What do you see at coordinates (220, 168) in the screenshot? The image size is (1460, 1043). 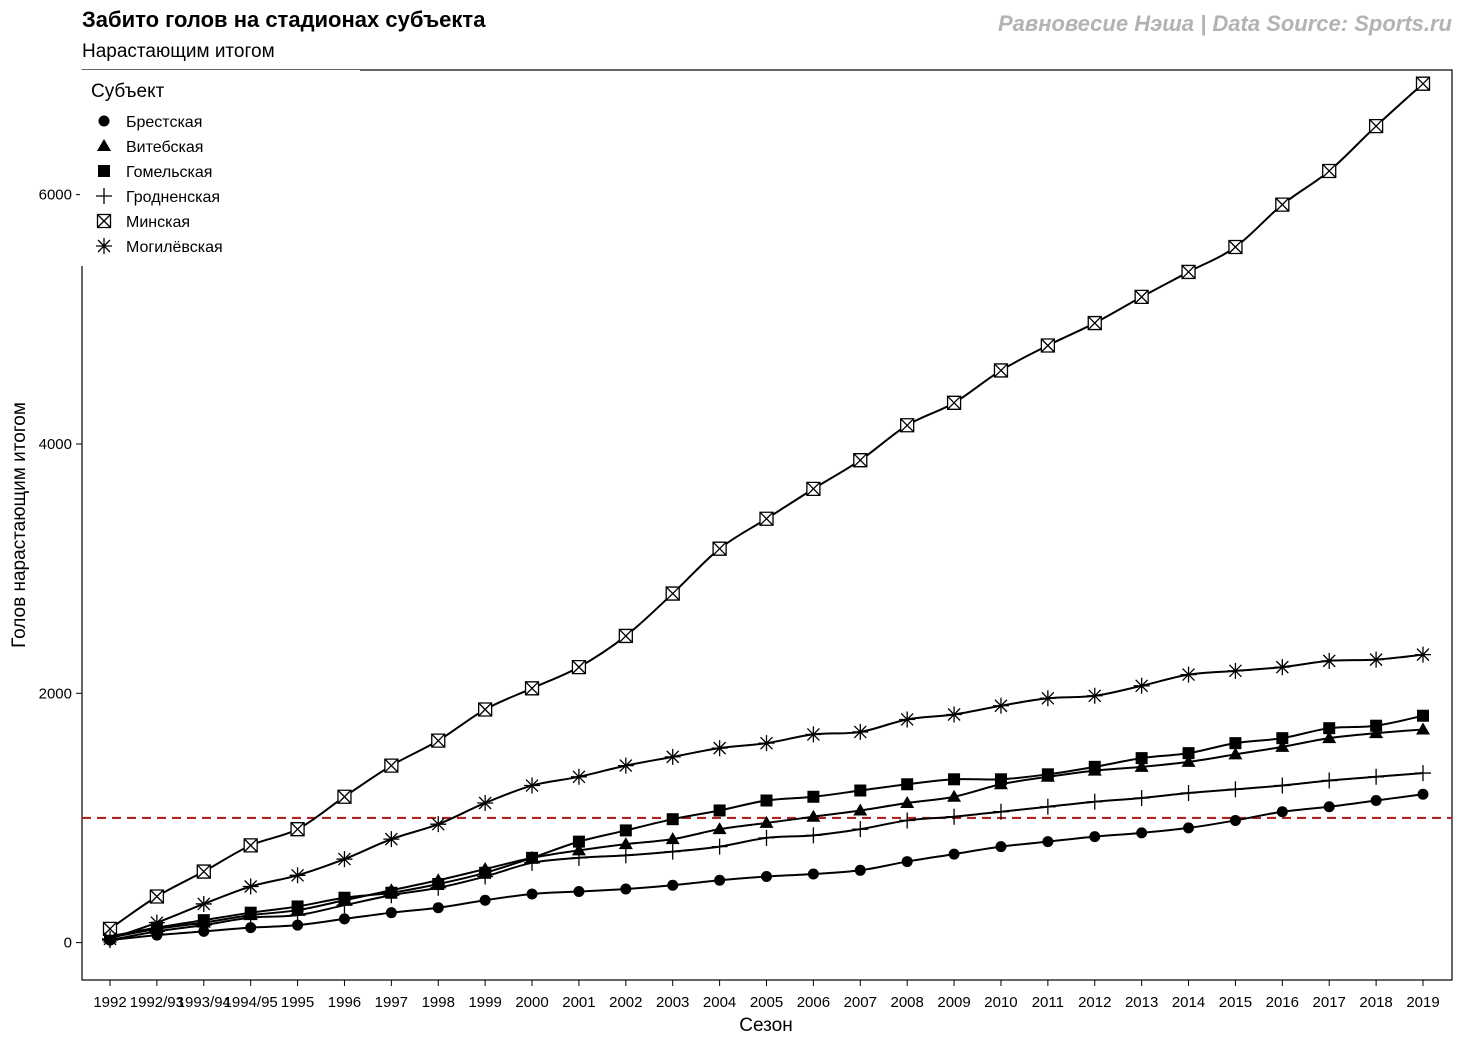 I see `legend-background` at bounding box center [220, 168].